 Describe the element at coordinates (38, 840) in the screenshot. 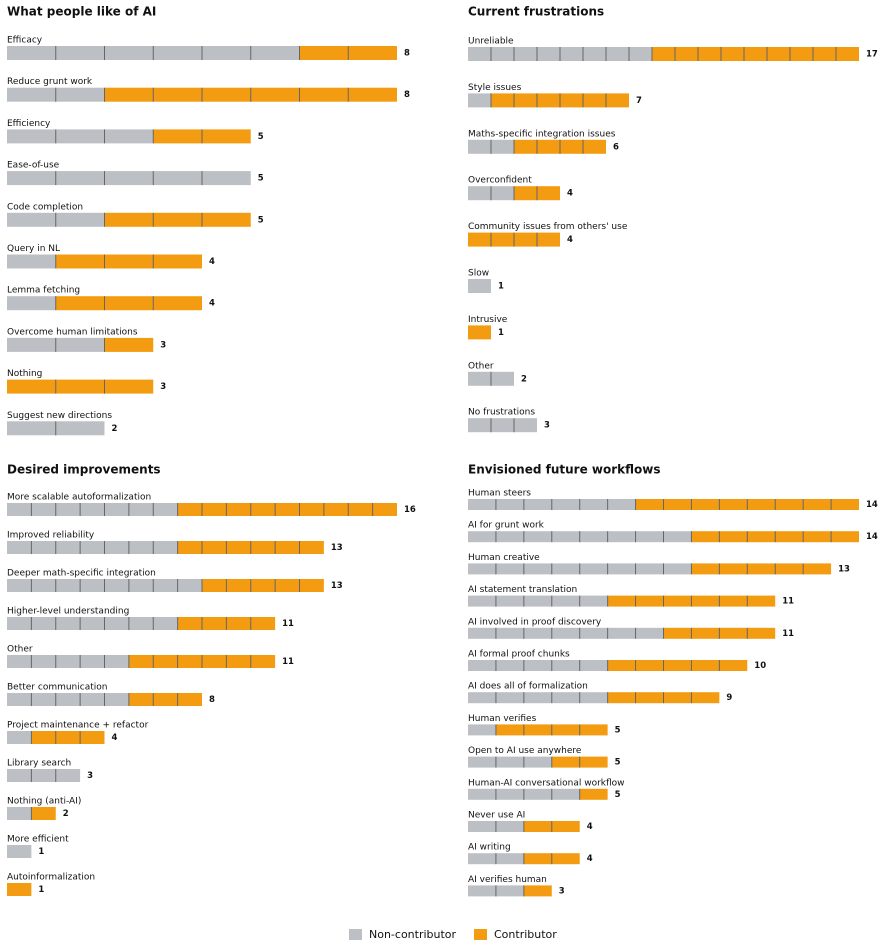

I see `category-label: More efficient` at that location.